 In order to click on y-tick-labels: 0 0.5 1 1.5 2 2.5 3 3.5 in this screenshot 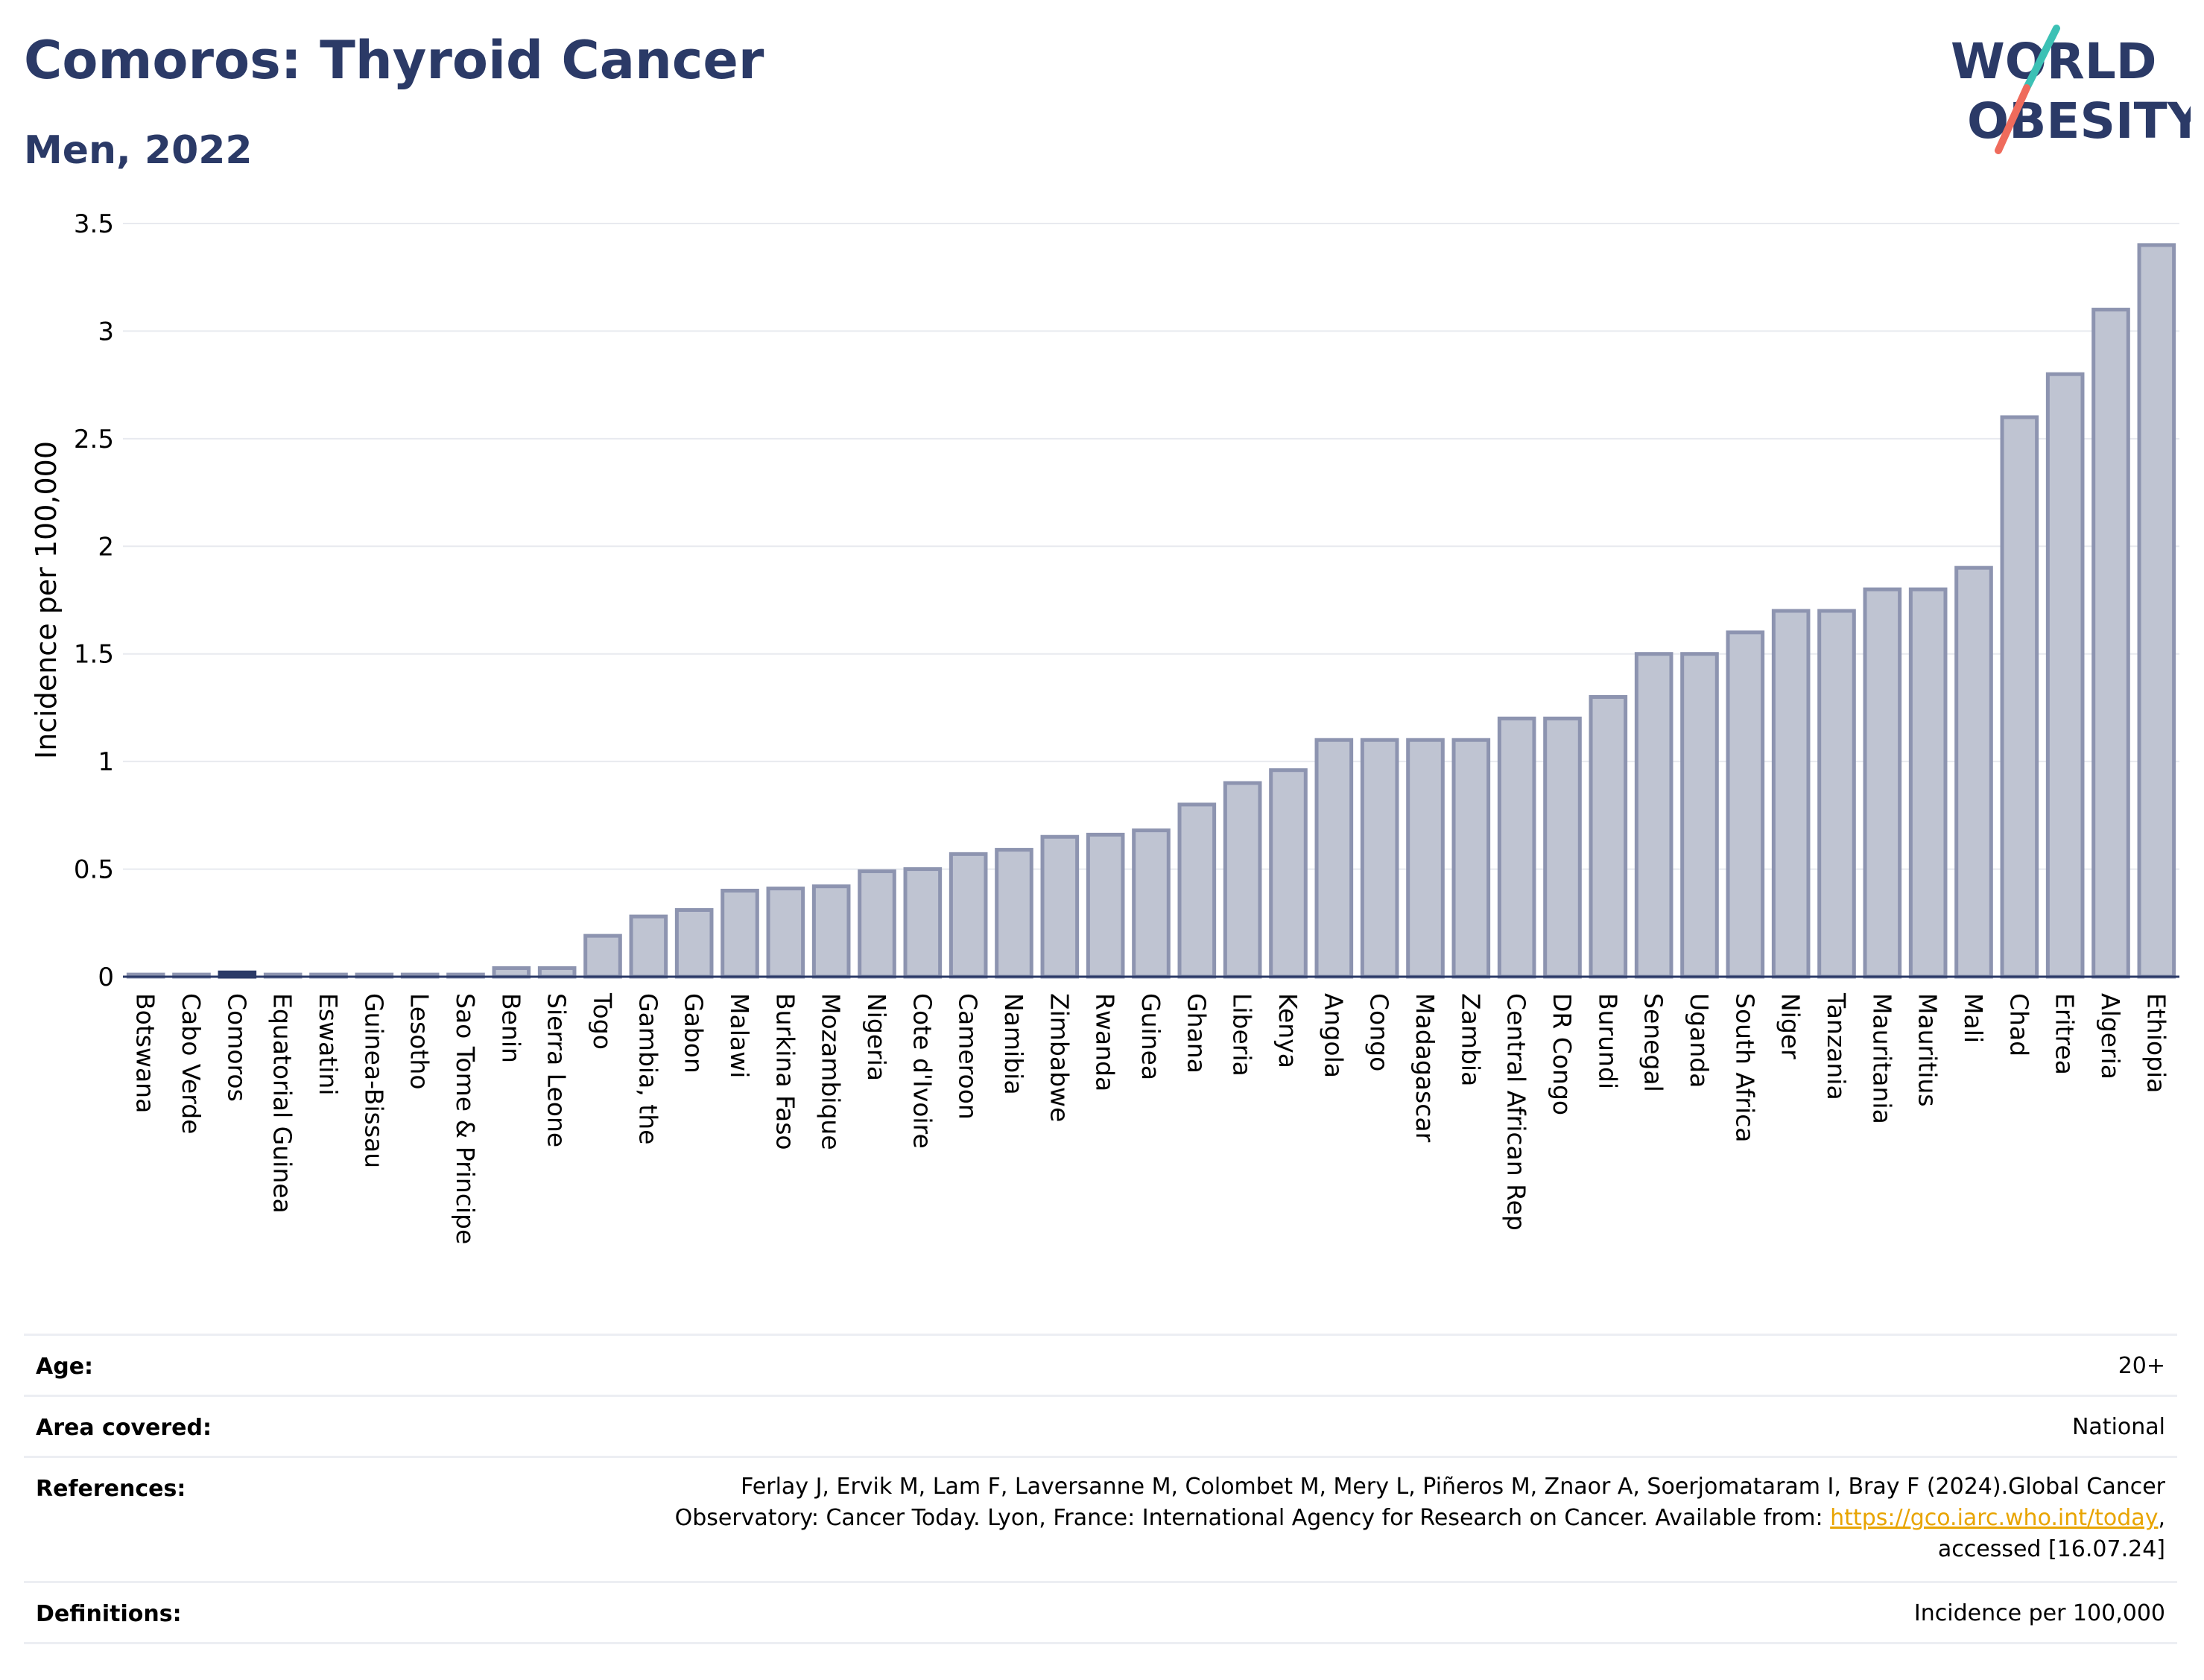, I will do `click(94, 600)`.